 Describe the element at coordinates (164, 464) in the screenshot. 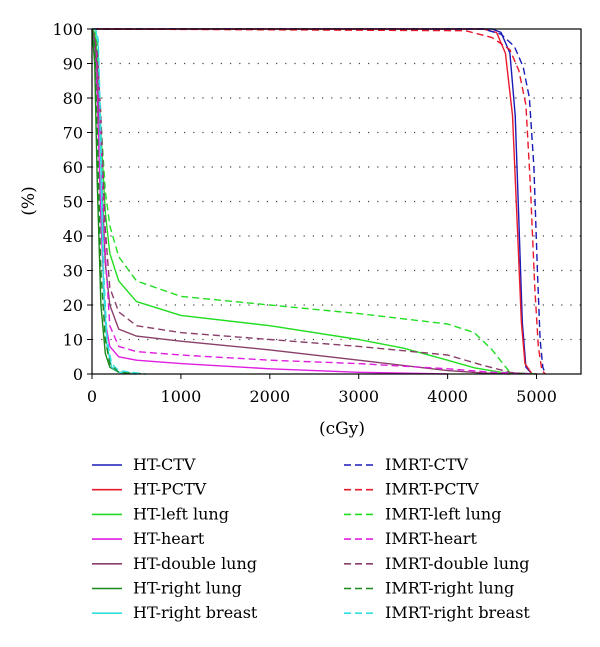

I see `legend-label-0: HT-CTV` at that location.